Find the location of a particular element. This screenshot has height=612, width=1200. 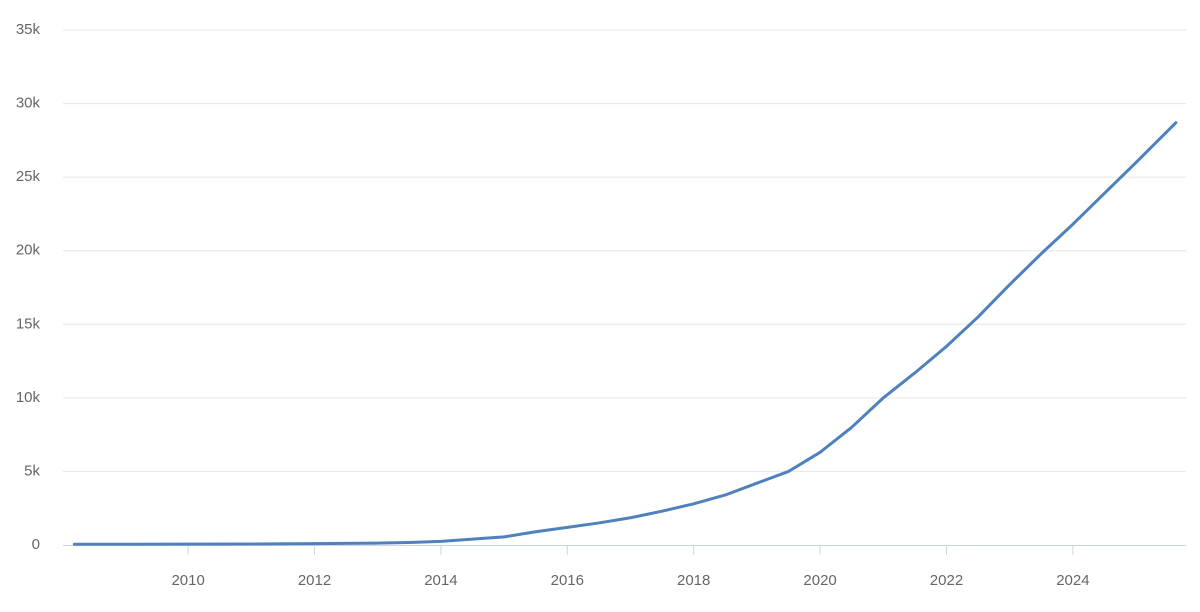

x-tick-label: 2014 is located at coordinates (440, 580).